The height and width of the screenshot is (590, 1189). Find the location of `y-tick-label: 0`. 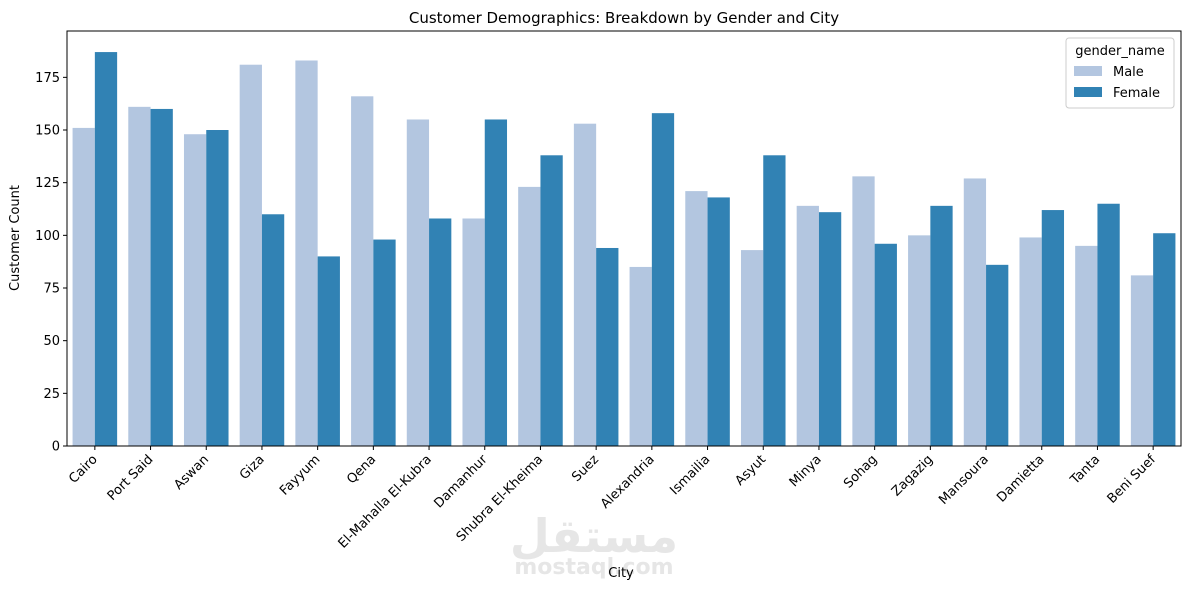

y-tick-label: 0 is located at coordinates (56, 447).